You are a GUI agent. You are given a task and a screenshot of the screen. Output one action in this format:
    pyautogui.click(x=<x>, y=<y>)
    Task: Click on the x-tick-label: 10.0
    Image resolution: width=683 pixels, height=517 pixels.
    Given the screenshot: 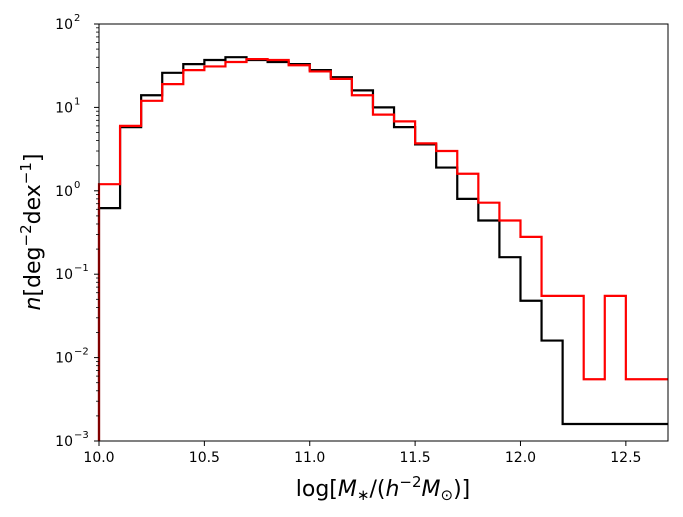 What is the action you would take?
    pyautogui.click(x=98, y=458)
    